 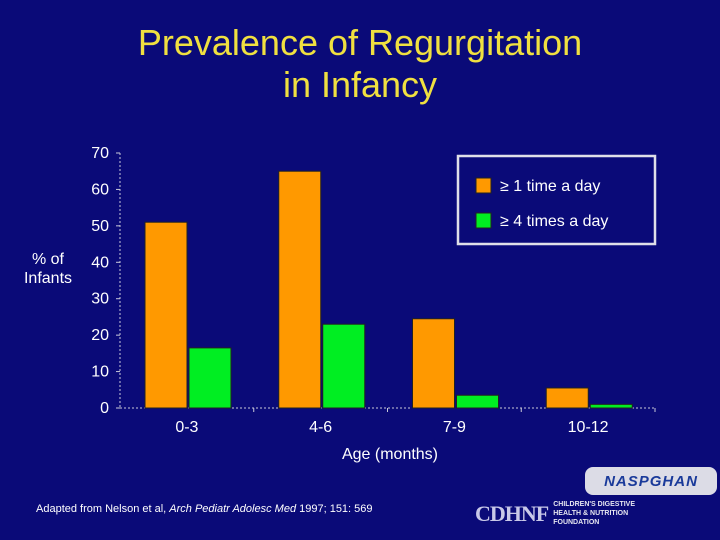 I want to click on y-tick-label: 30, so click(x=100, y=299).